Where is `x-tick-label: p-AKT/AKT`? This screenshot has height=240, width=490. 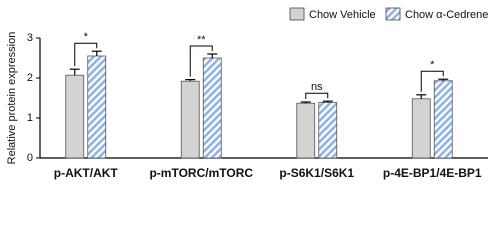 x-tick-label: p-AKT/AKT is located at coordinates (86, 173).